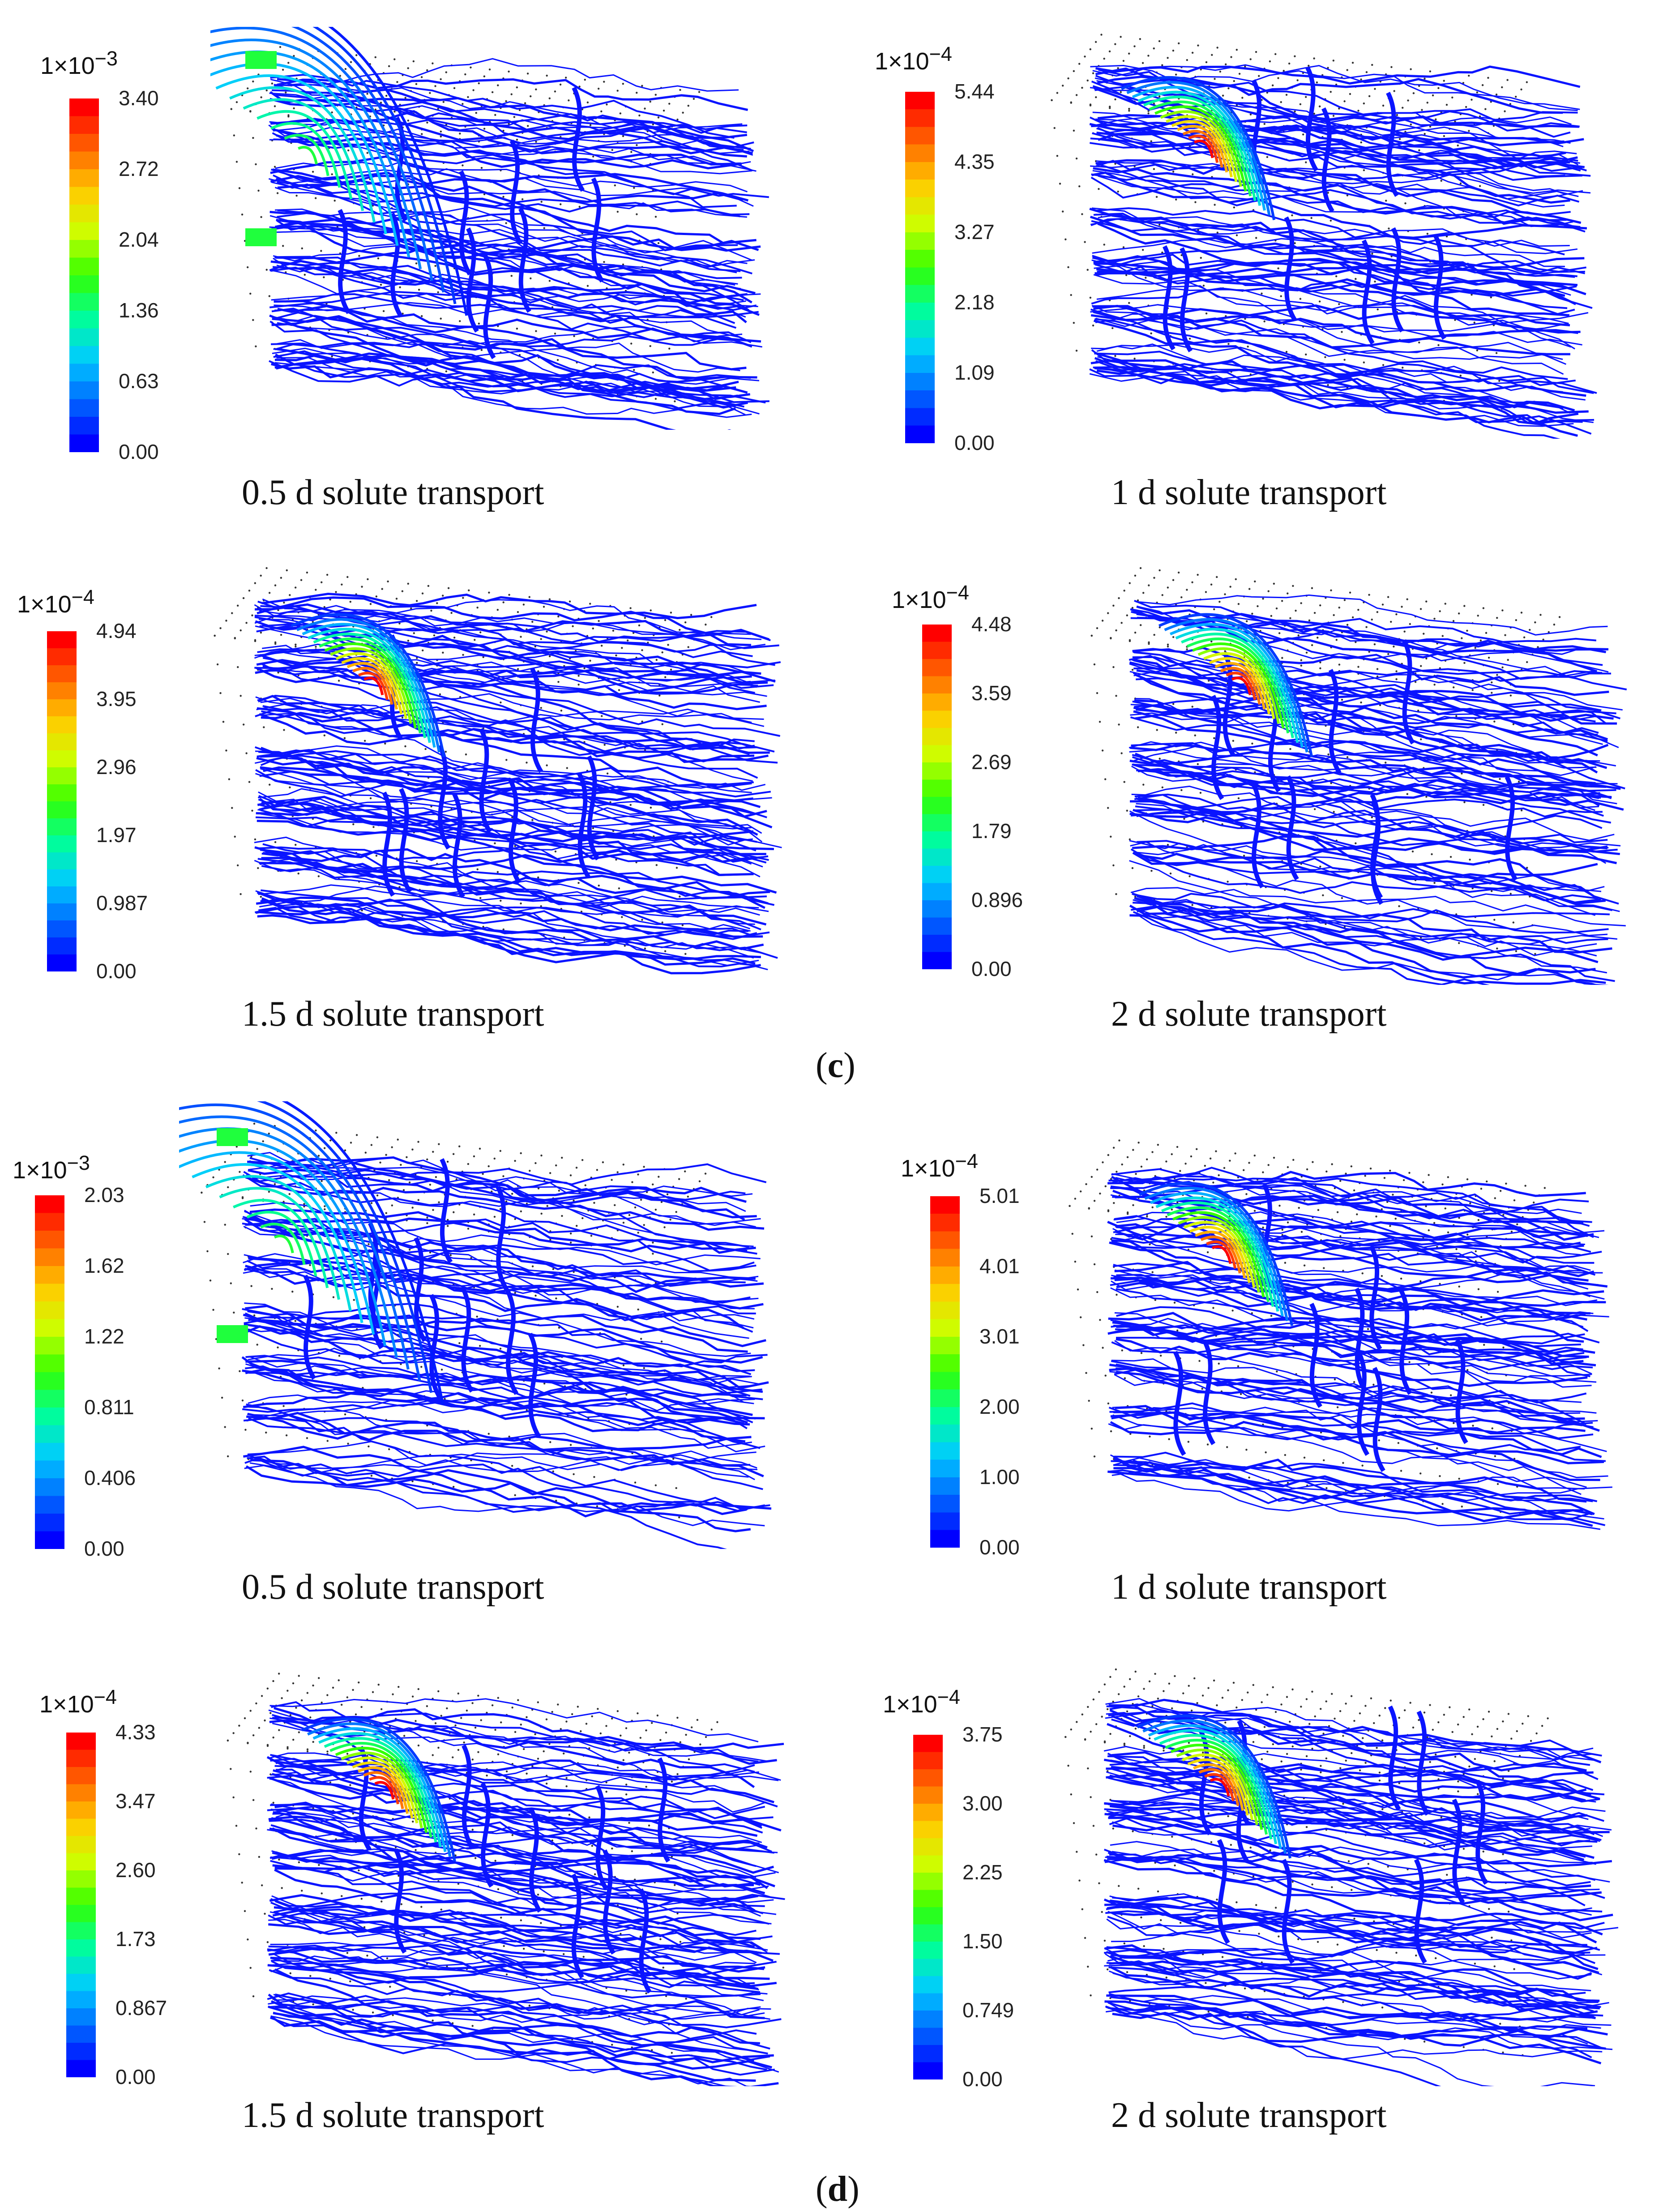 This screenshot has width=1676, height=2212. Describe the element at coordinates (139, 168) in the screenshot. I see `colorbar-tick-label: 2.72` at that location.